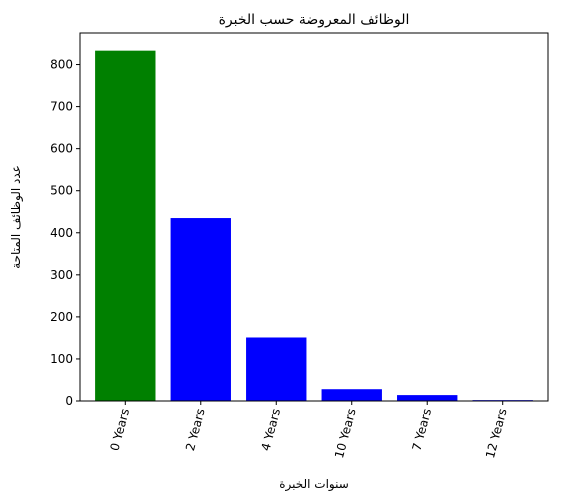 Image resolution: width=571 pixels, height=501 pixels. I want to click on y-tick-label: 0, so click(69, 401).